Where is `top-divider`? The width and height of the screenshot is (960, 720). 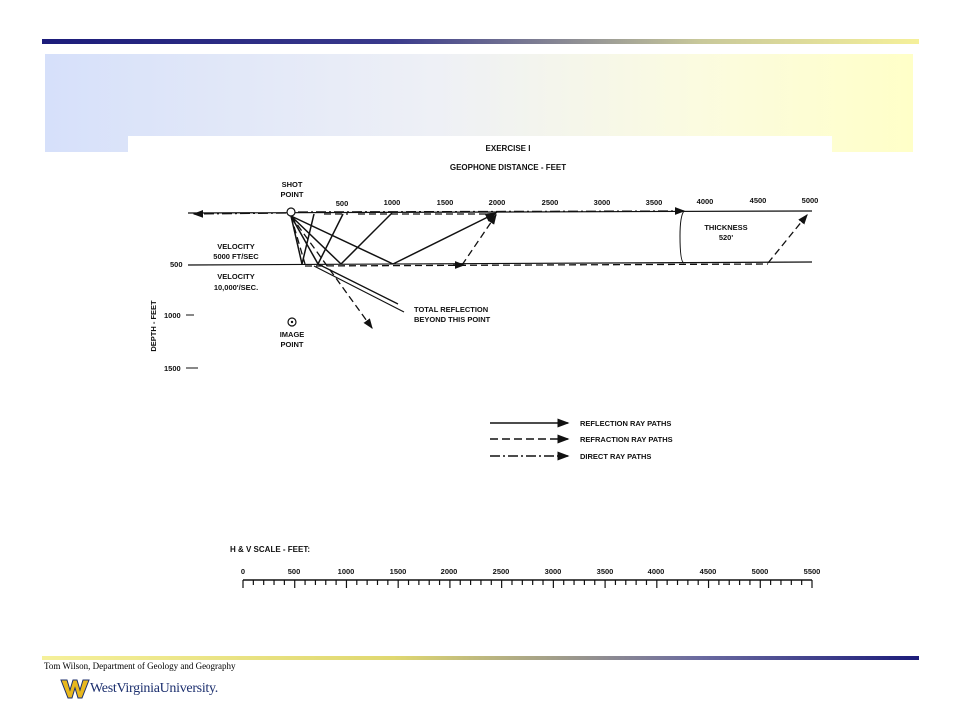
top-divider is located at coordinates (480, 41).